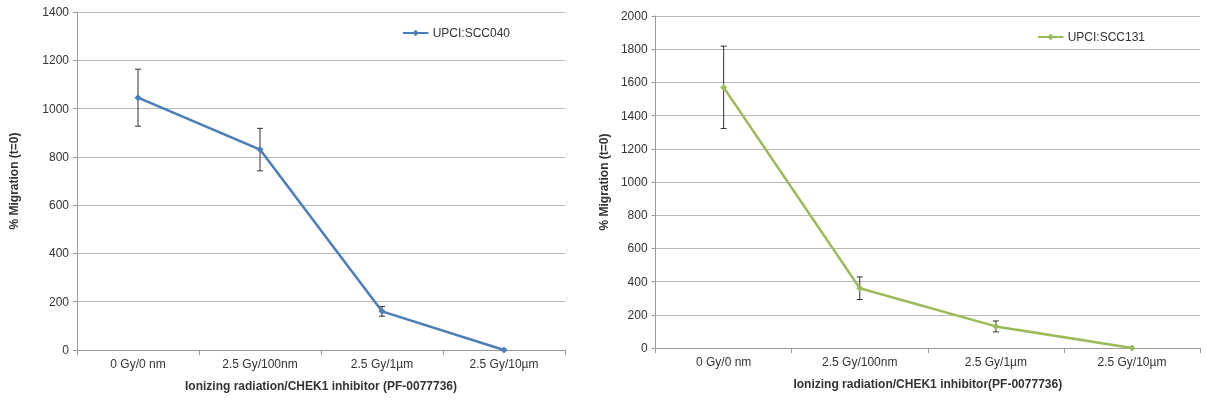  I want to click on y-tick-label: 1800, so click(634, 49).